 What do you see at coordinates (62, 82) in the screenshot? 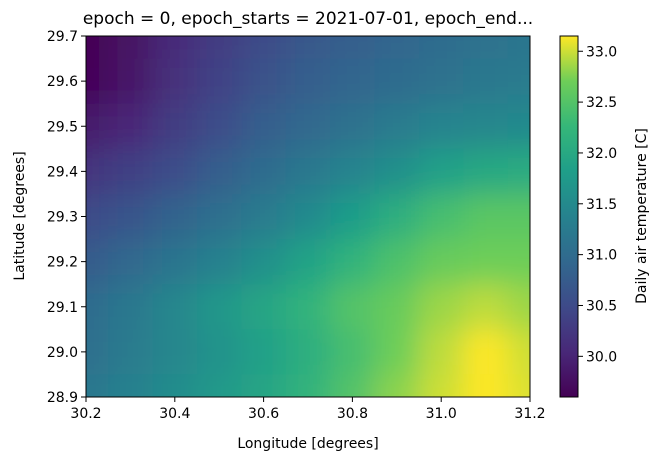
I see `y-tick-label: 29.6` at bounding box center [62, 82].